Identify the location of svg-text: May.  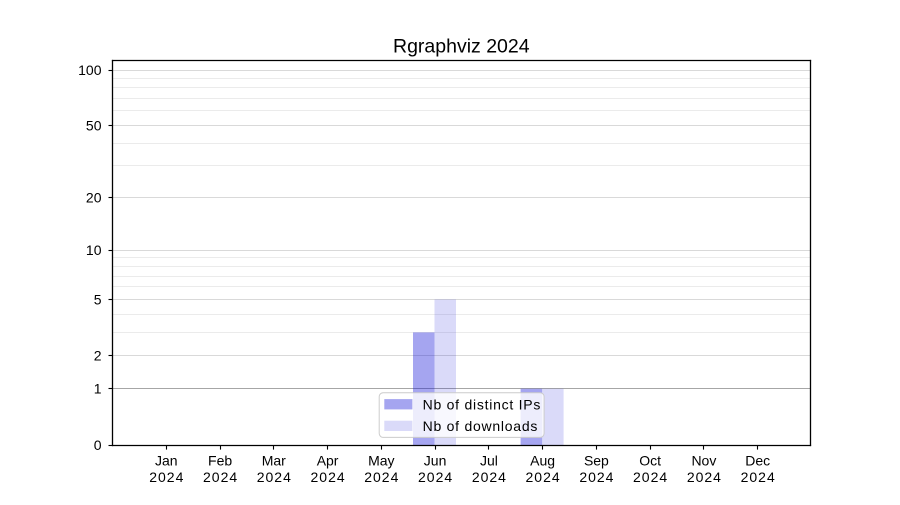
(381, 461).